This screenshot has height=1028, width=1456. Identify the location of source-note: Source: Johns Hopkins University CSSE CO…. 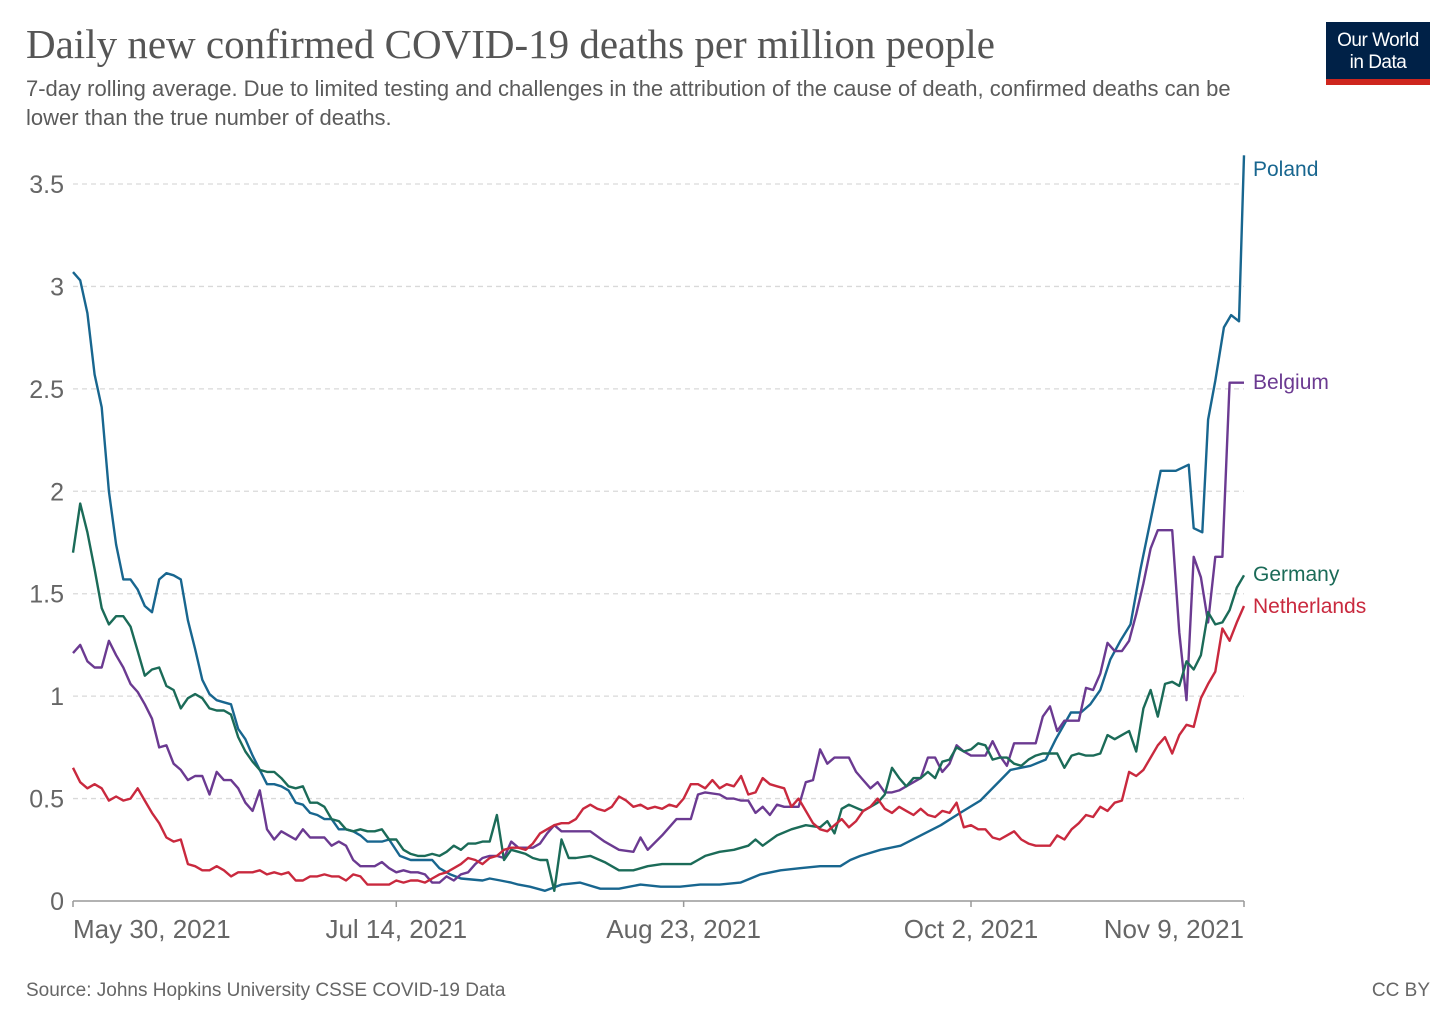
(266, 990).